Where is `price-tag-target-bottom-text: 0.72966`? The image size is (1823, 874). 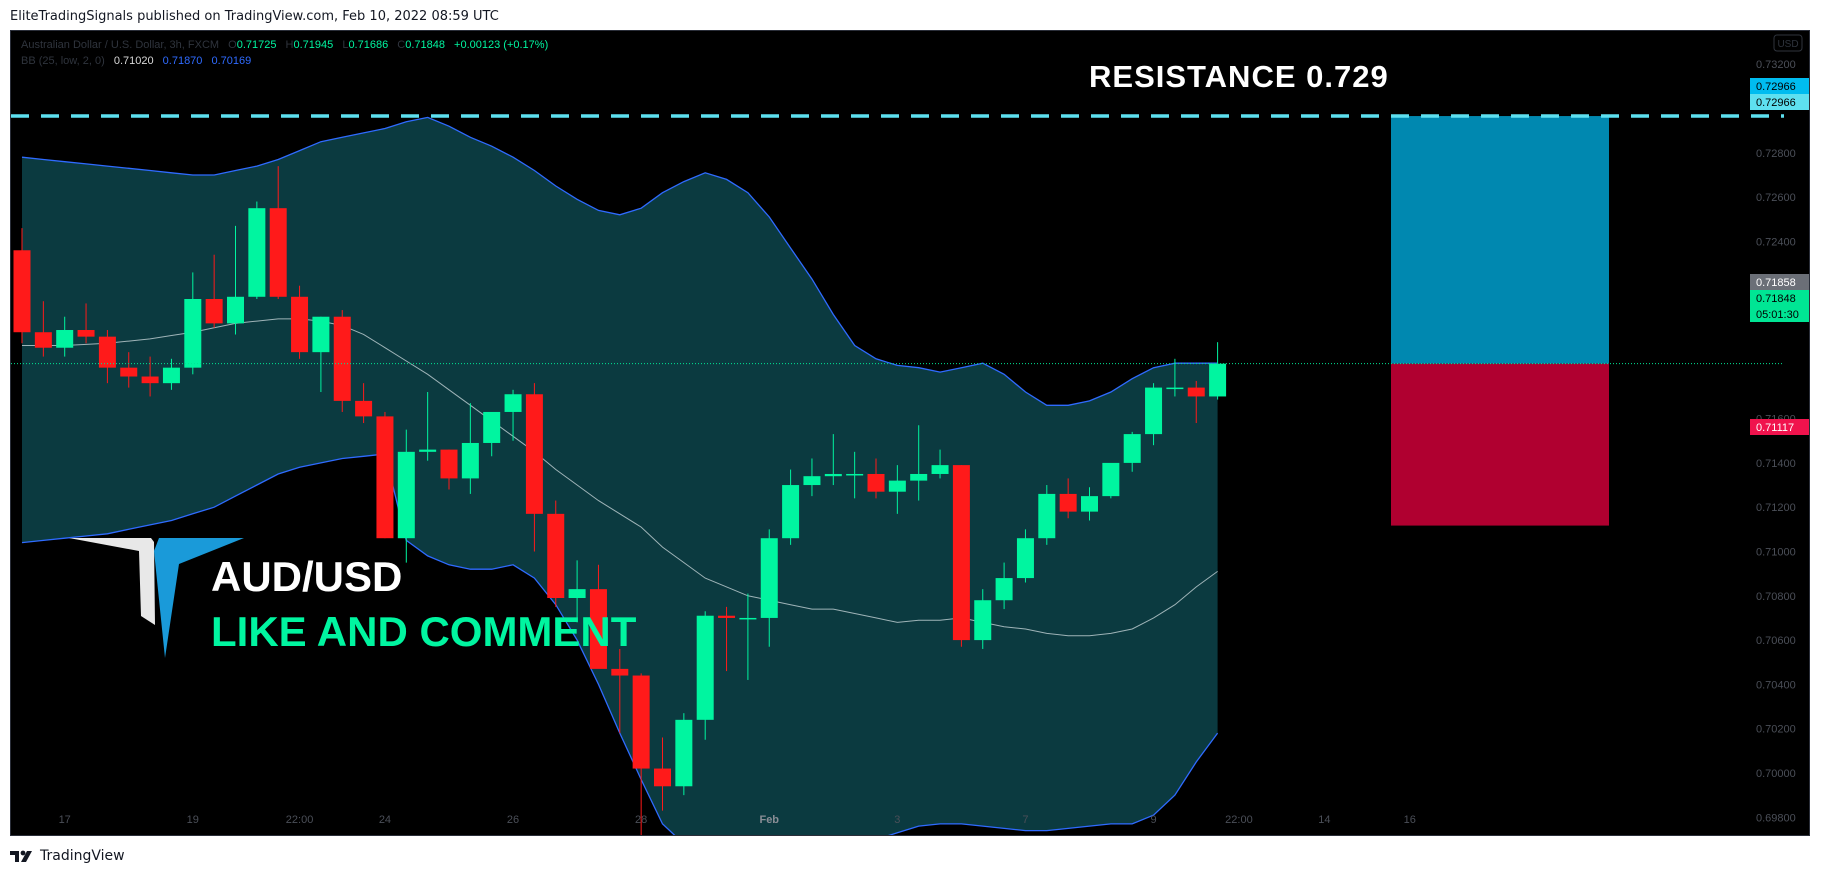 price-tag-target-bottom-text: 0.72966 is located at coordinates (1776, 103).